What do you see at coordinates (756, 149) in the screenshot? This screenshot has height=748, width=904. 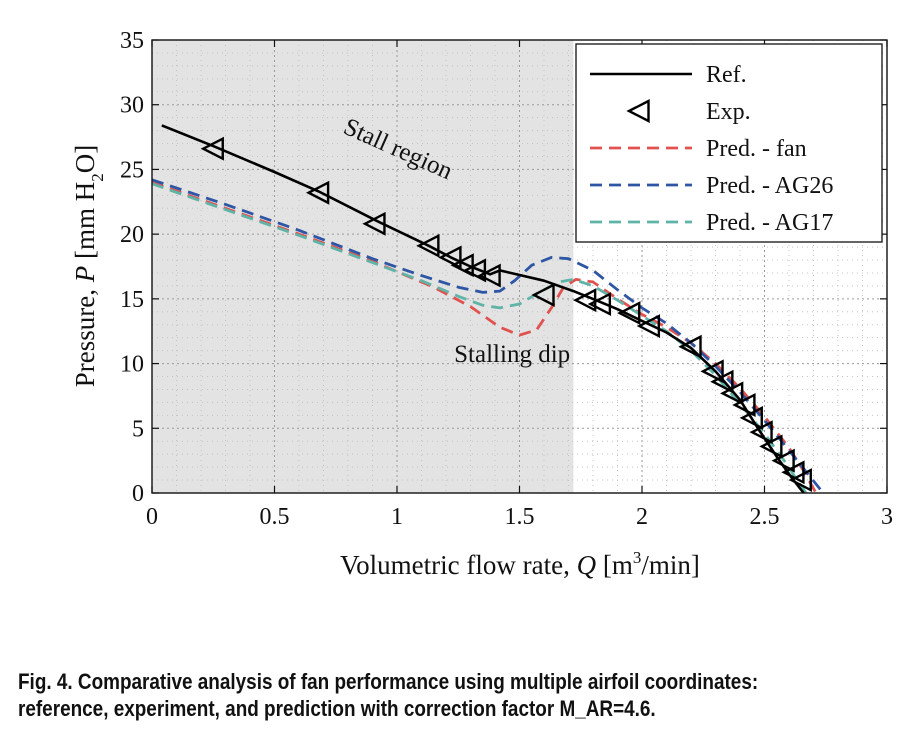 I see `legend-label: Pred. - fan` at bounding box center [756, 149].